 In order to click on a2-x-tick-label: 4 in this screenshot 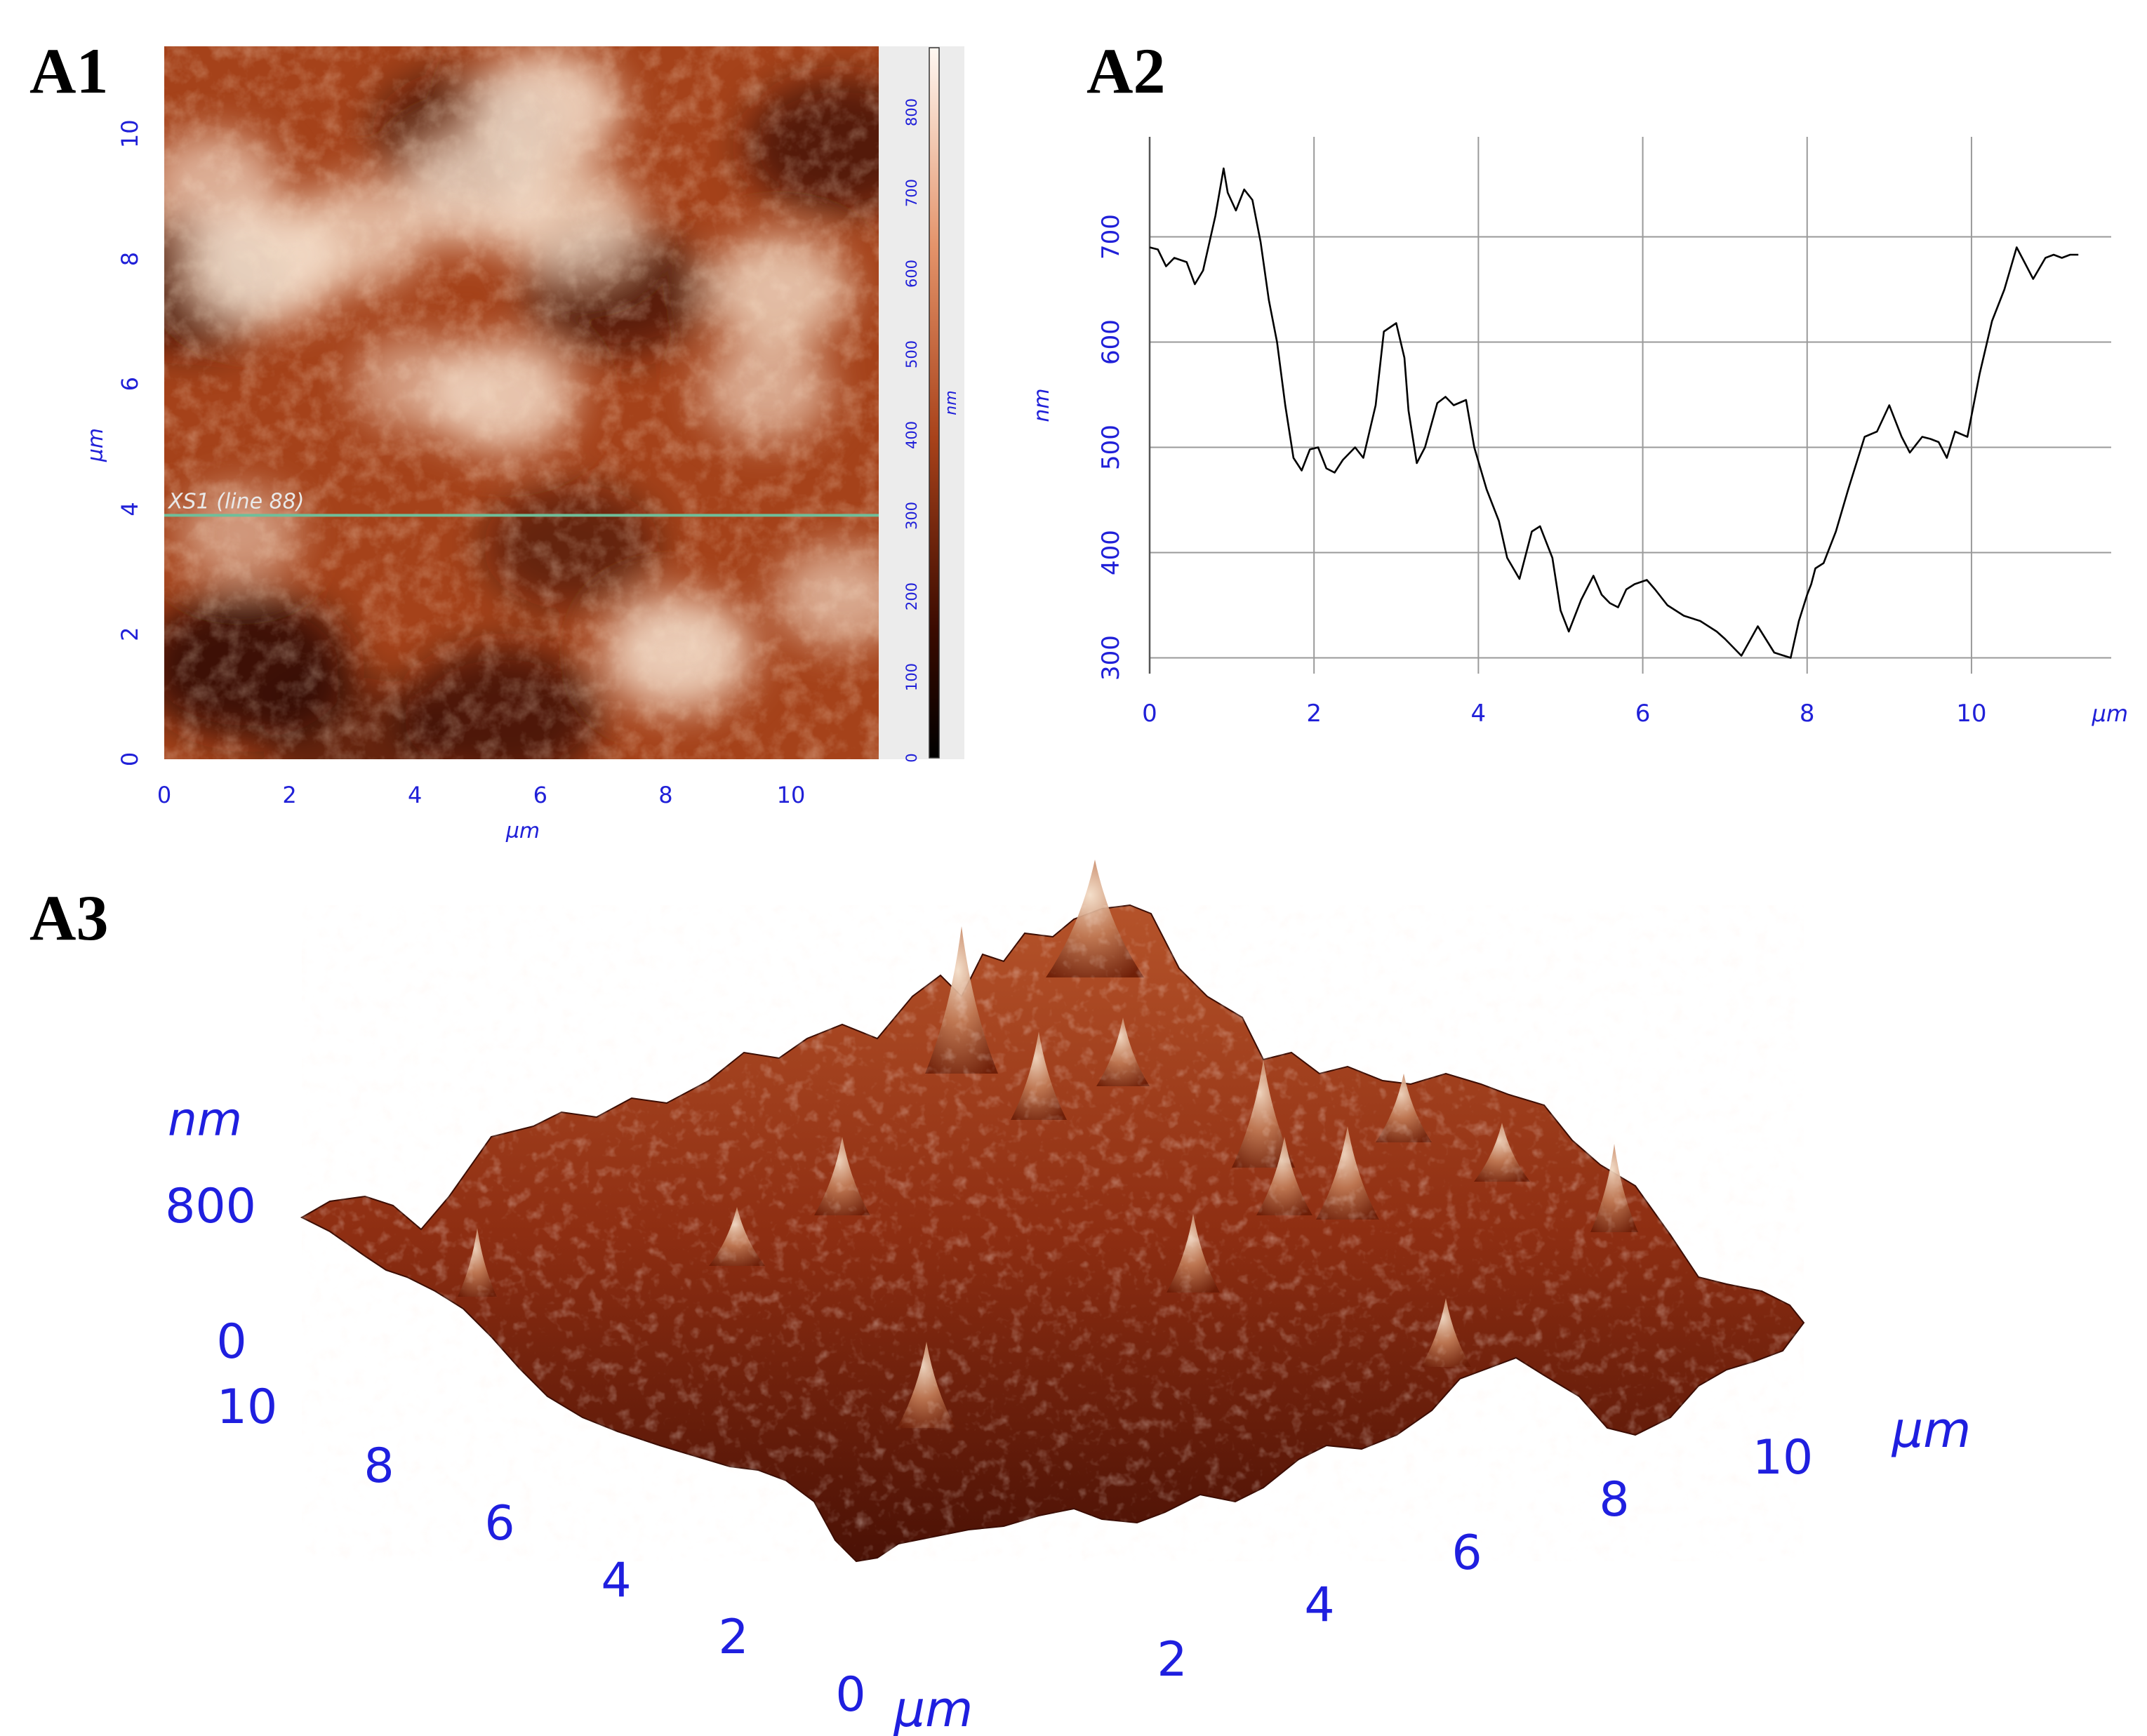, I will do `click(1479, 714)`.